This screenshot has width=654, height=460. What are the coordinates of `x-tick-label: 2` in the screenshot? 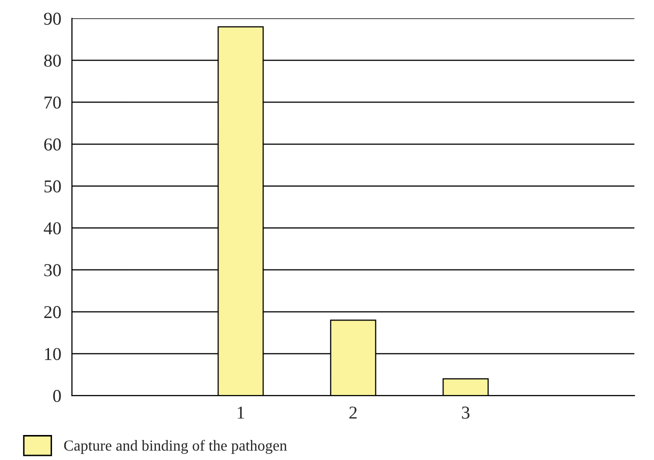 It's located at (353, 412).